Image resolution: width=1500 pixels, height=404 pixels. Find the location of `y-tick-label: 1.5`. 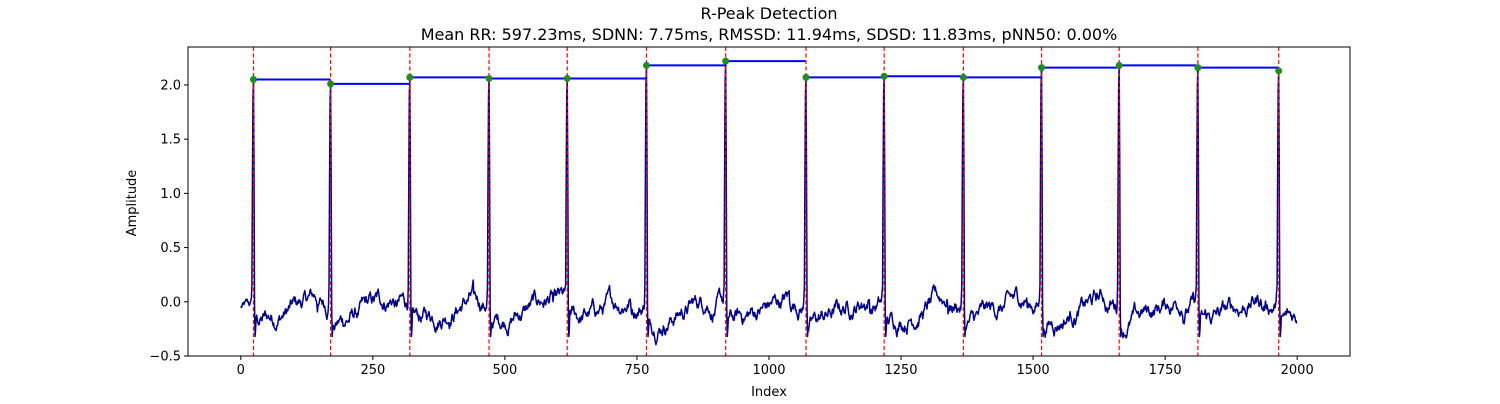

y-tick-label: 1.5 is located at coordinates (170, 140).